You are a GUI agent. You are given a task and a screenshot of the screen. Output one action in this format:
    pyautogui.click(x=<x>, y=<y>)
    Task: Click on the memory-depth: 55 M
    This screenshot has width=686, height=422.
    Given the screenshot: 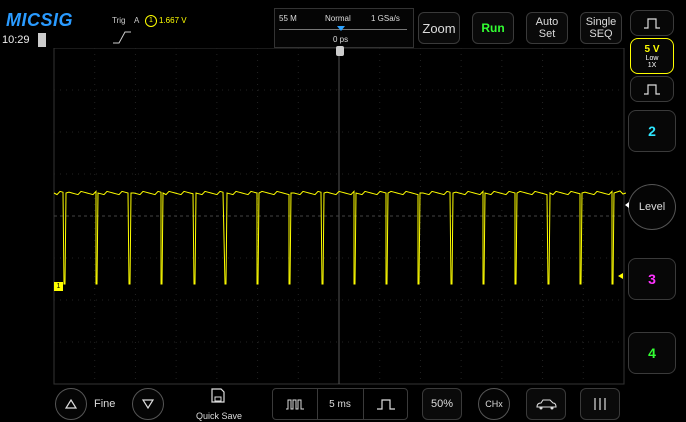 What is the action you would take?
    pyautogui.click(x=288, y=18)
    